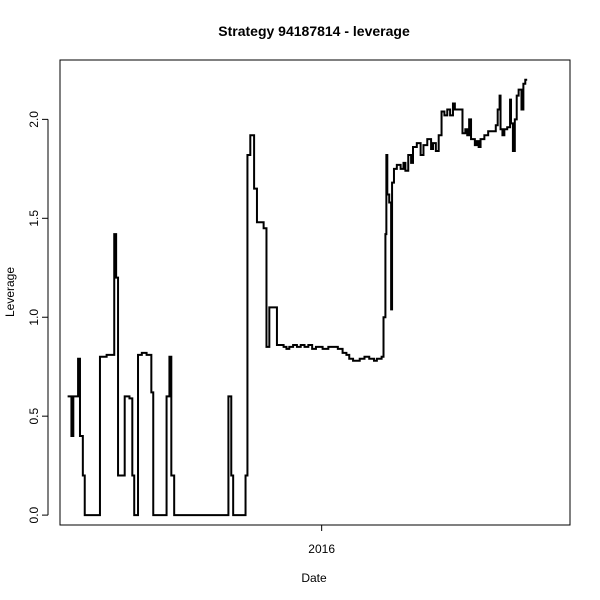 Image resolution: width=600 pixels, height=600 pixels. Describe the element at coordinates (34, 416) in the screenshot. I see `y-tick-label: 0.5` at that location.